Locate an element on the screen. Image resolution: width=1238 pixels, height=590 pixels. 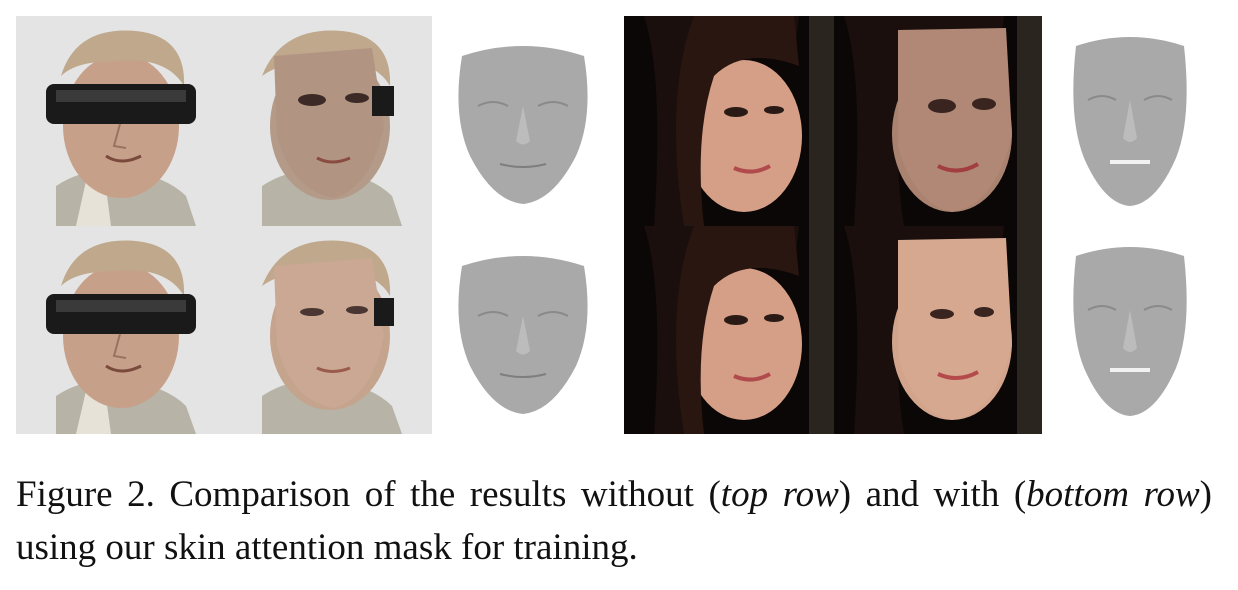
render-woman-top is located at coordinates (938, 121).